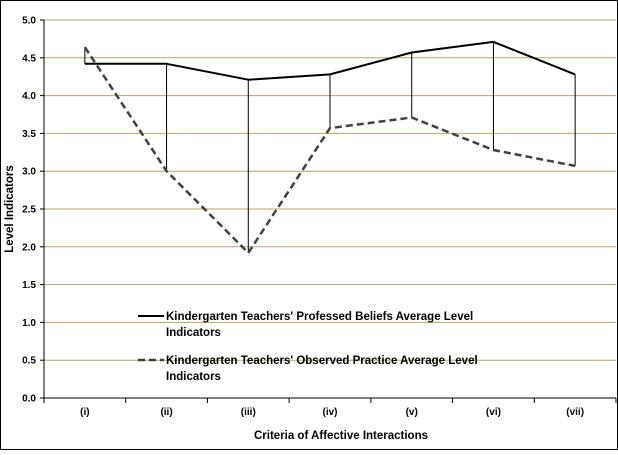  I want to click on y-axis-title: Level Indicators, so click(10, 209).